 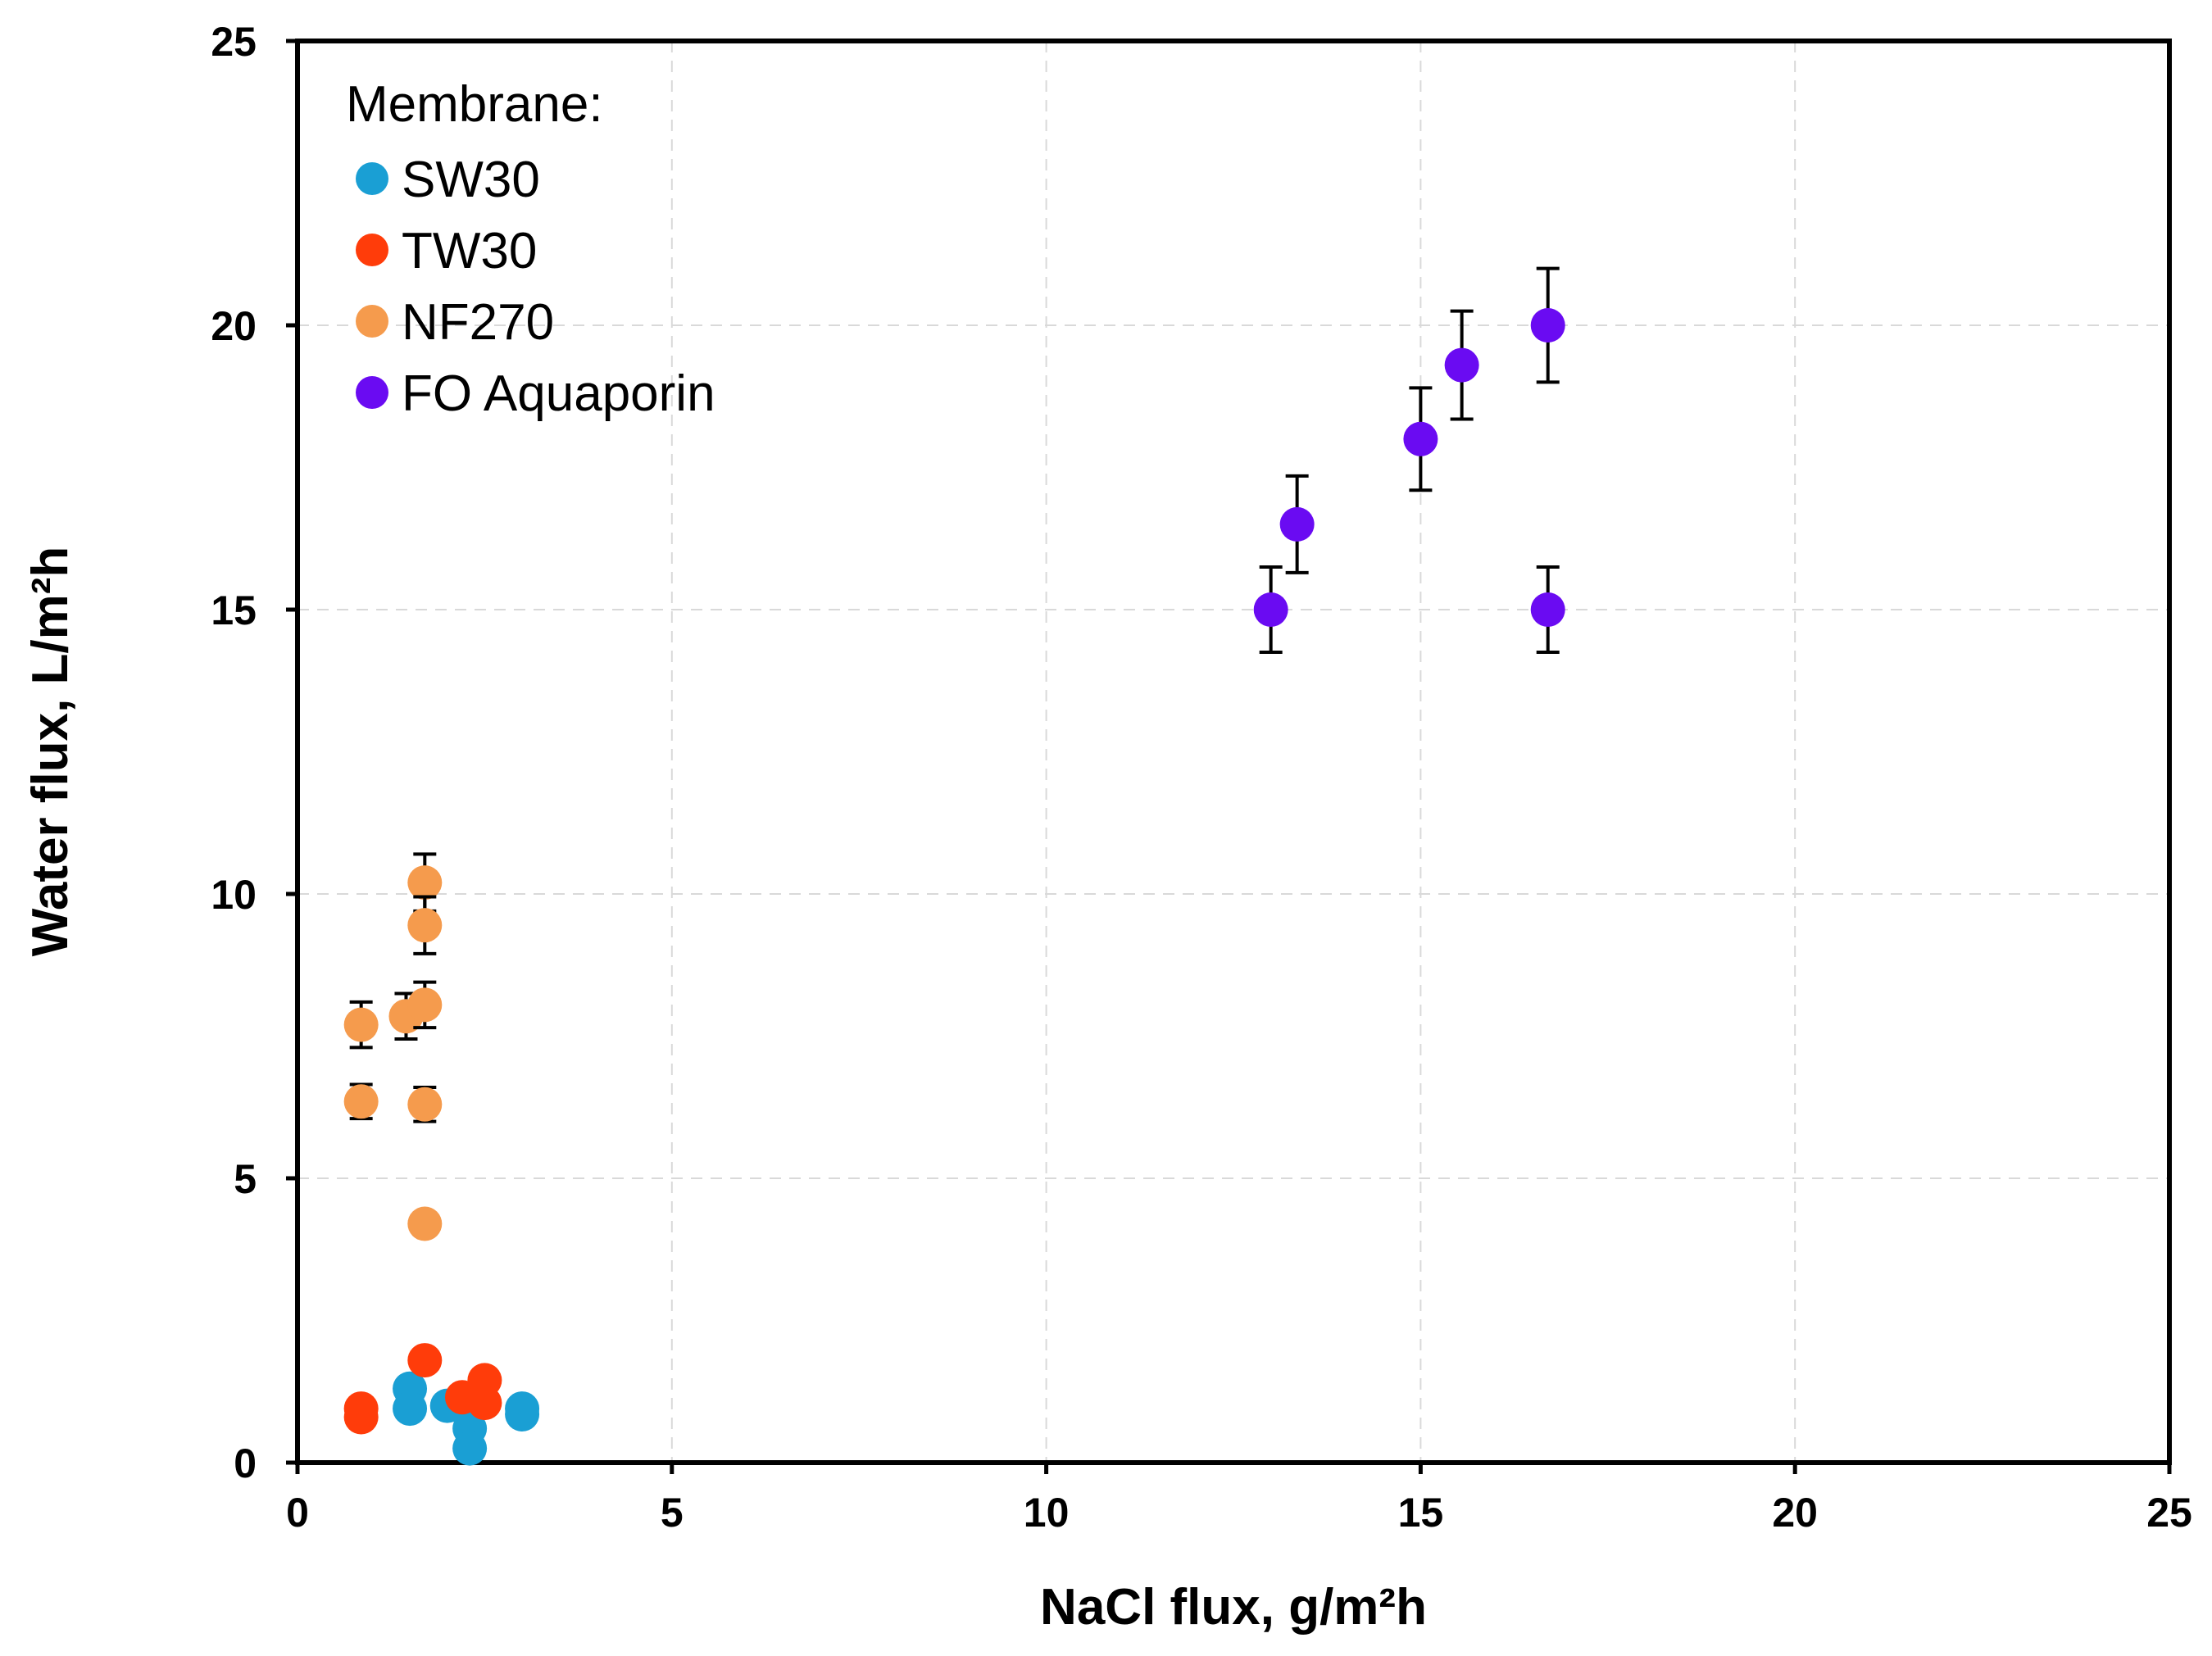 I want to click on x-tick-label: 15, so click(x=1421, y=1513).